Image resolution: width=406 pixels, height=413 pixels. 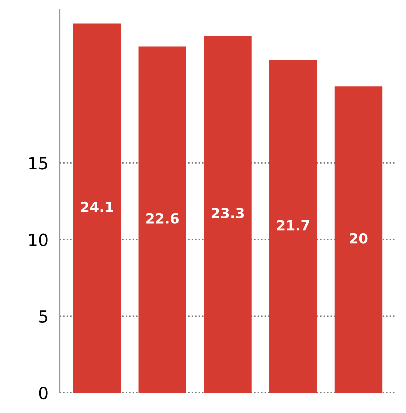 What do you see at coordinates (43, 393) in the screenshot?
I see `y-tick-label: 0` at bounding box center [43, 393].